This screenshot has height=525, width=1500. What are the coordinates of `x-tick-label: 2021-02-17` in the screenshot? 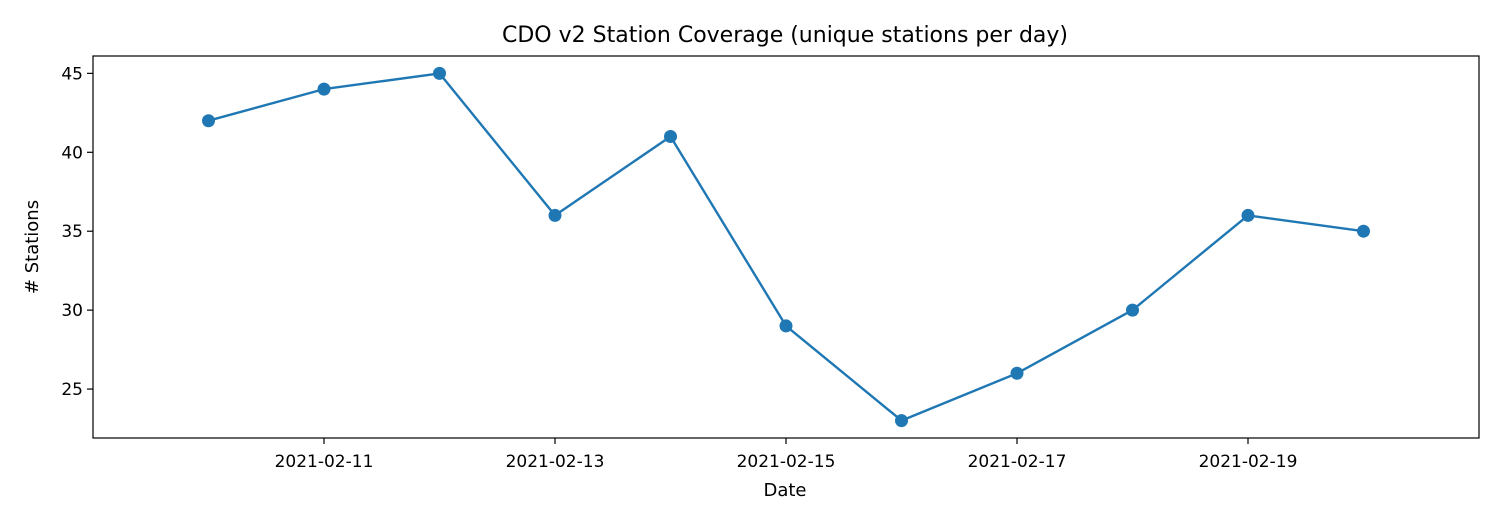 It's located at (1017, 462).